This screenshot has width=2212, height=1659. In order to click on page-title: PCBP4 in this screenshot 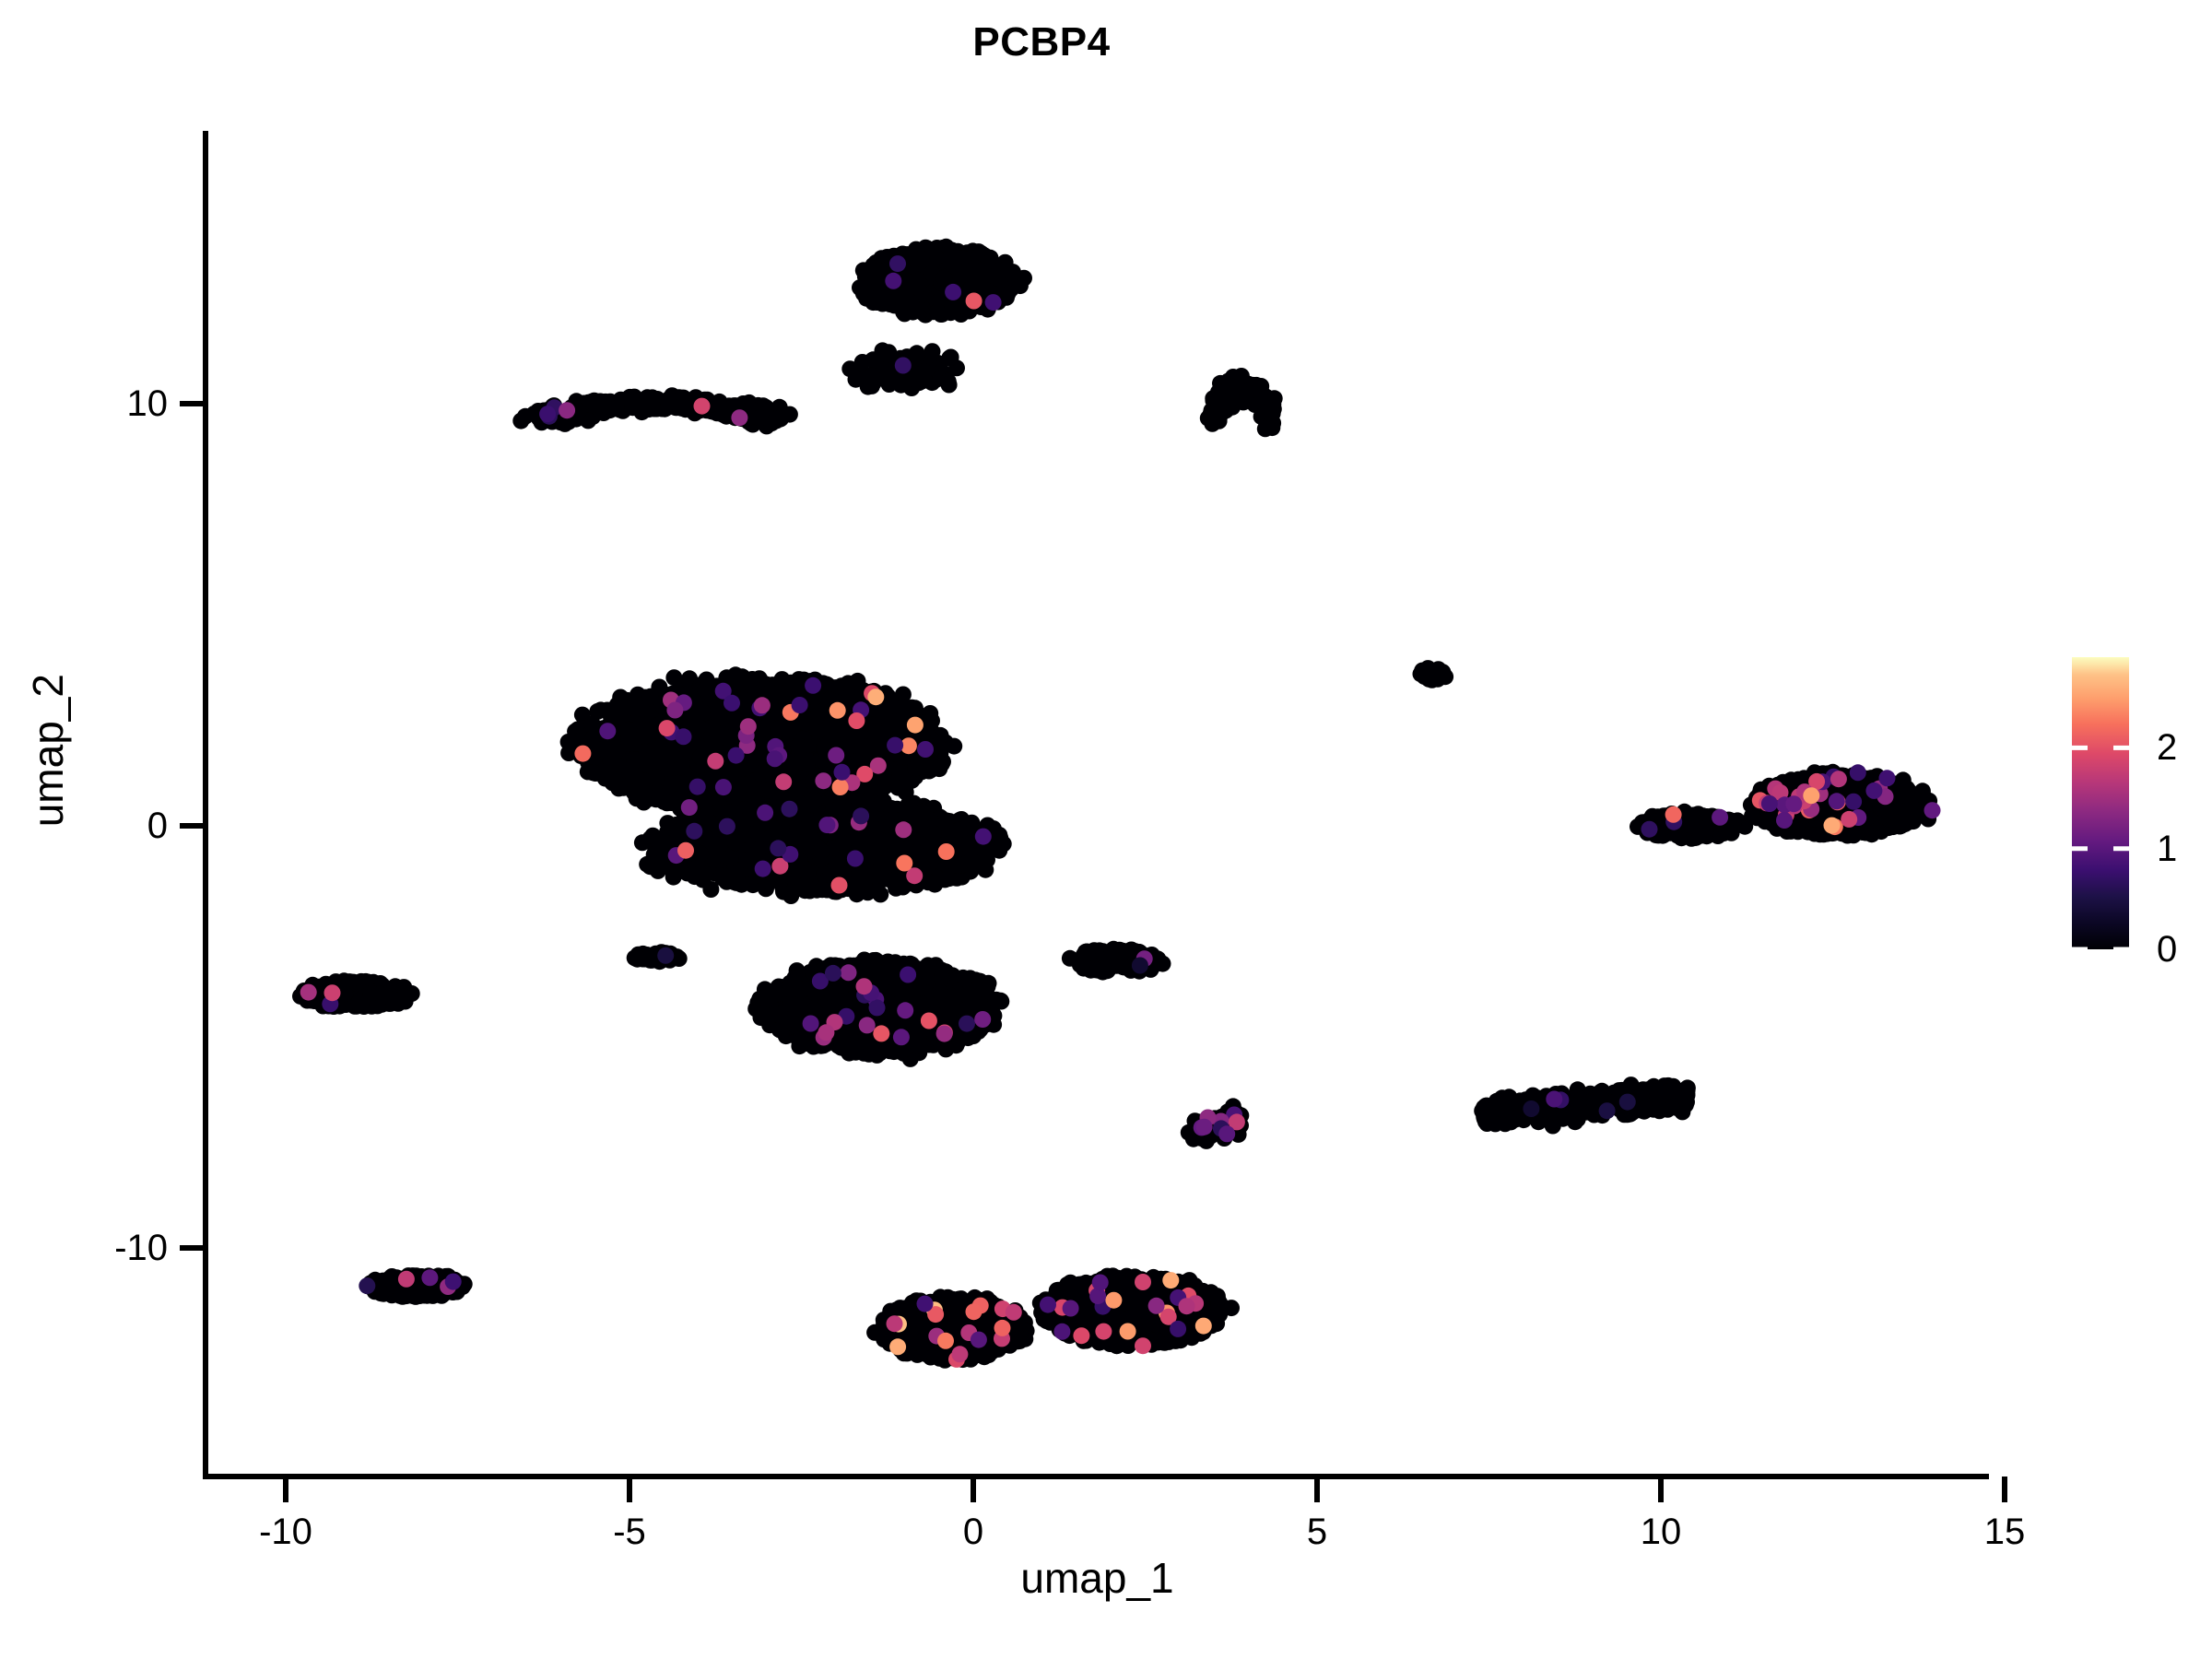, I will do `click(1041, 42)`.